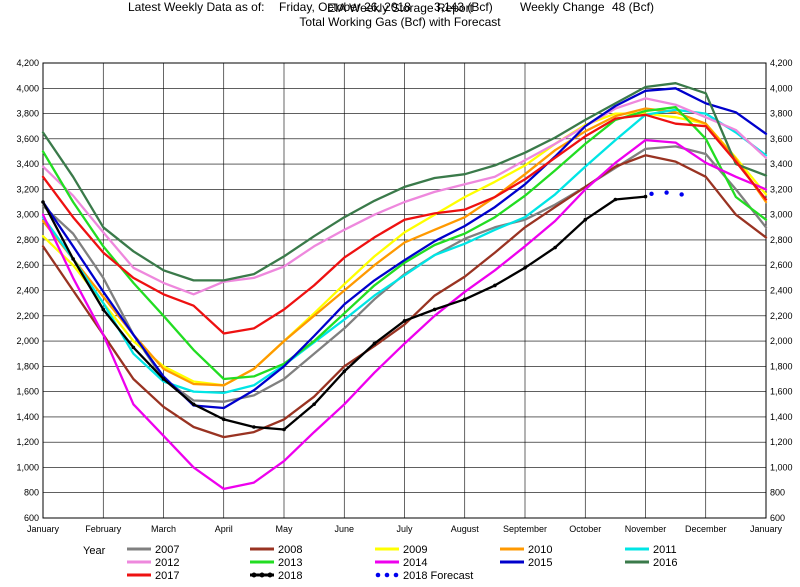 This screenshot has height=587, width=800. Describe the element at coordinates (540, 550) in the screenshot. I see `legend-2010-label: 2010` at that location.